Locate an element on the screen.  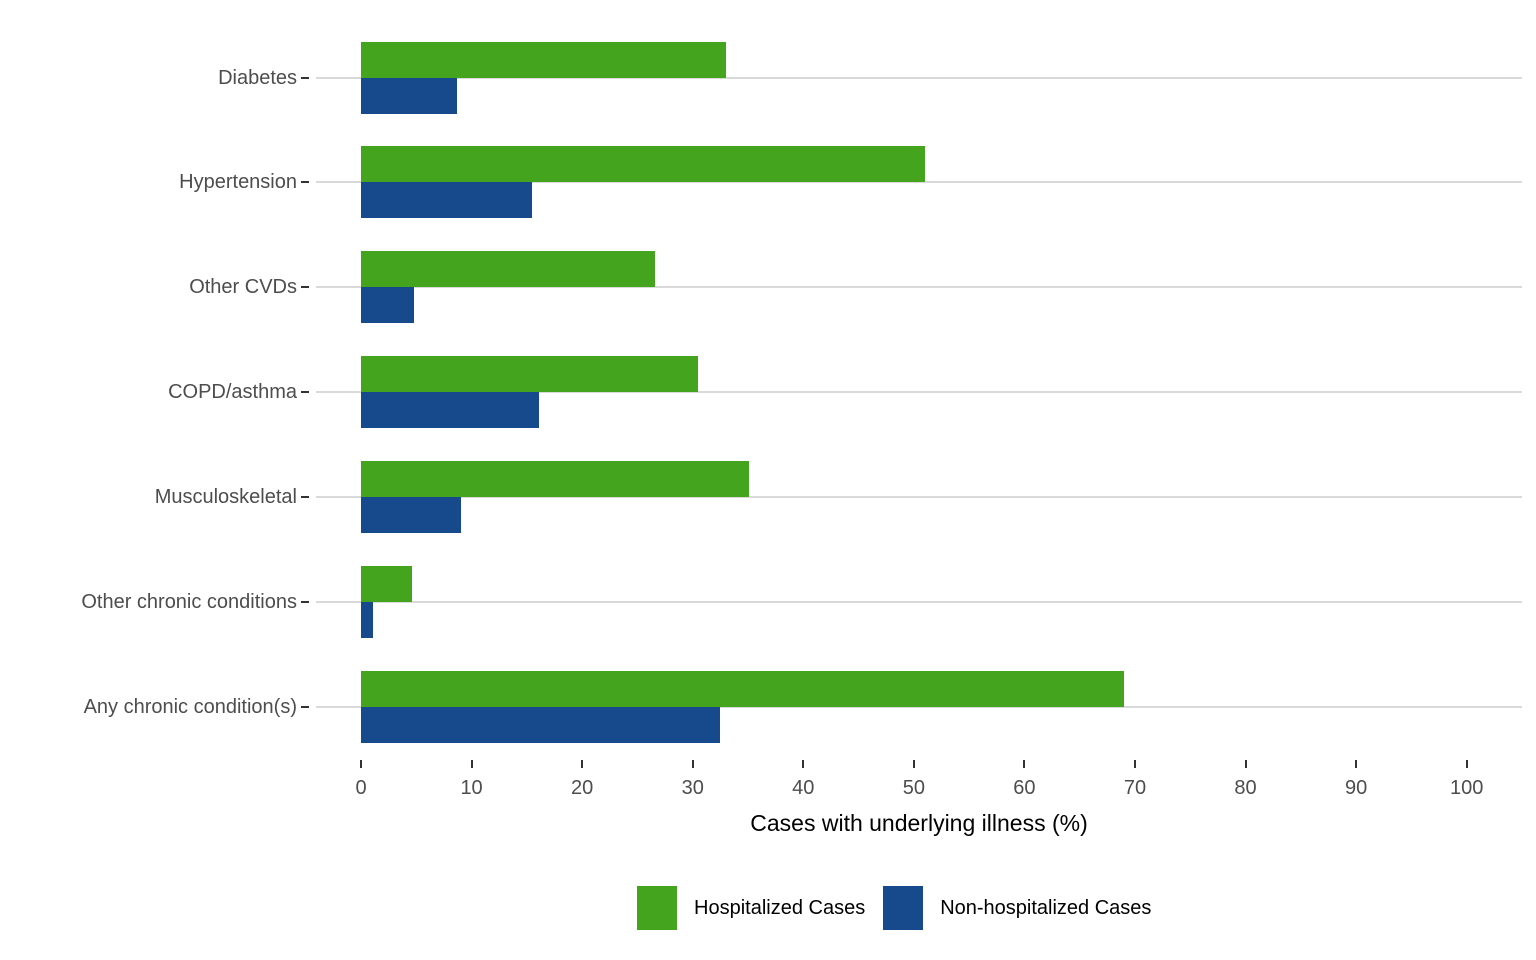
legend-item-hospitalized: Hospitalized Cases is located at coordinates (751, 908).